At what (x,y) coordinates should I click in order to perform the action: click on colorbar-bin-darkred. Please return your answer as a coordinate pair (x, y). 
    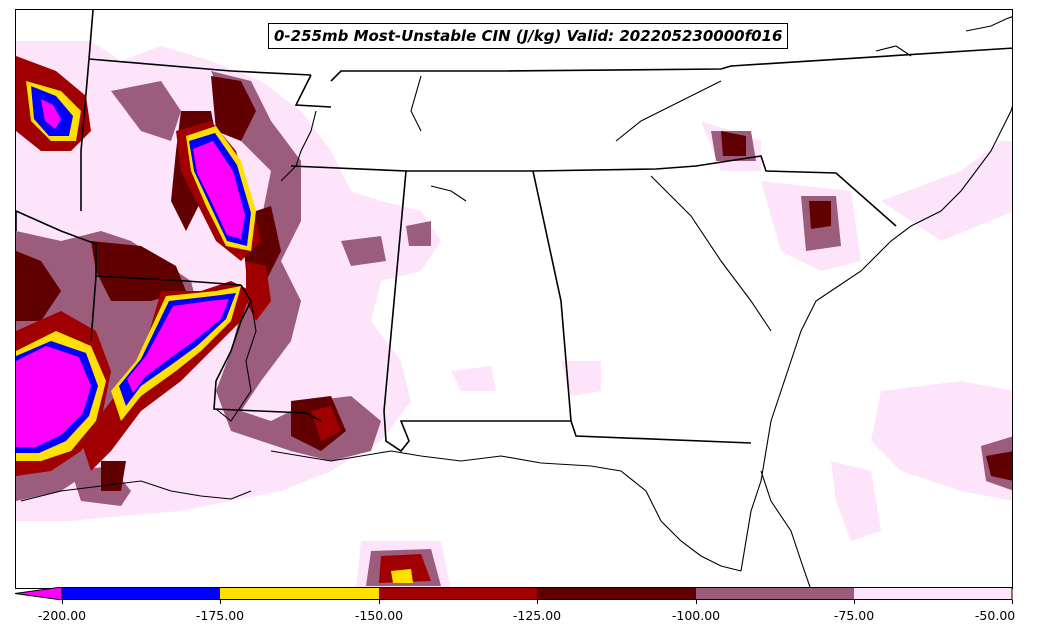
    Looking at the image, I should click on (616, 593).